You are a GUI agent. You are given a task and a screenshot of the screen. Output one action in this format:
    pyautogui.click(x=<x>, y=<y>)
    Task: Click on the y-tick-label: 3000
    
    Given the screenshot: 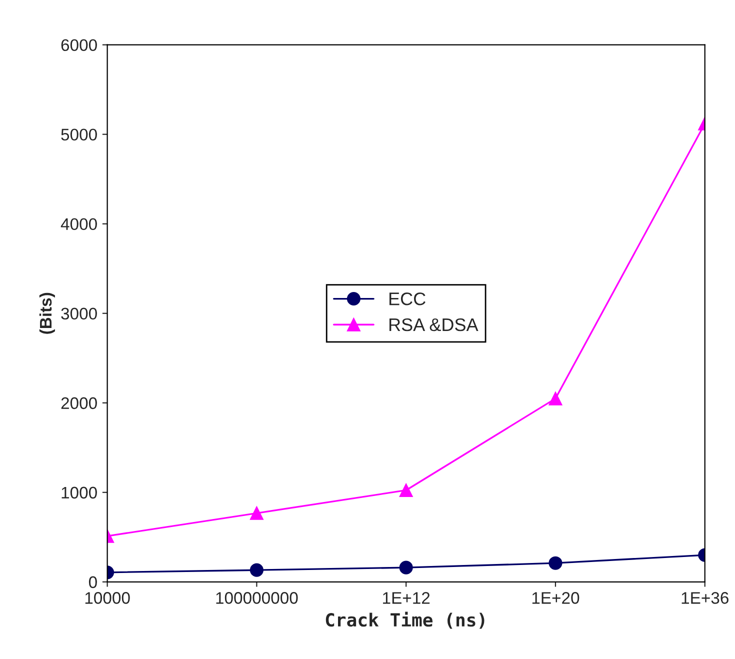 What is the action you would take?
    pyautogui.click(x=79, y=314)
    